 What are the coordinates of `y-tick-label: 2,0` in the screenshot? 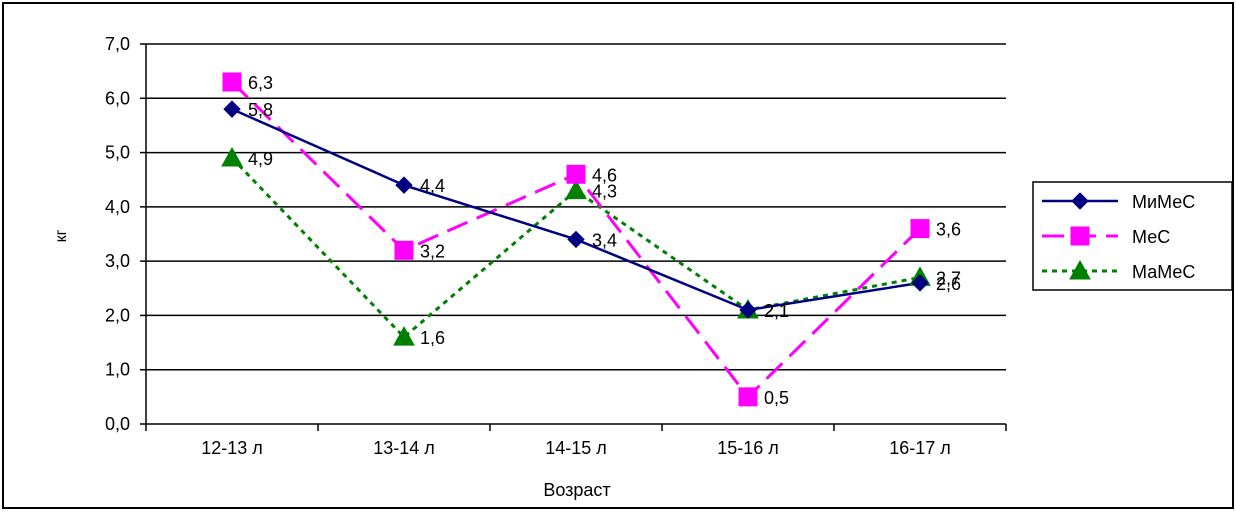 It's located at (117, 315).